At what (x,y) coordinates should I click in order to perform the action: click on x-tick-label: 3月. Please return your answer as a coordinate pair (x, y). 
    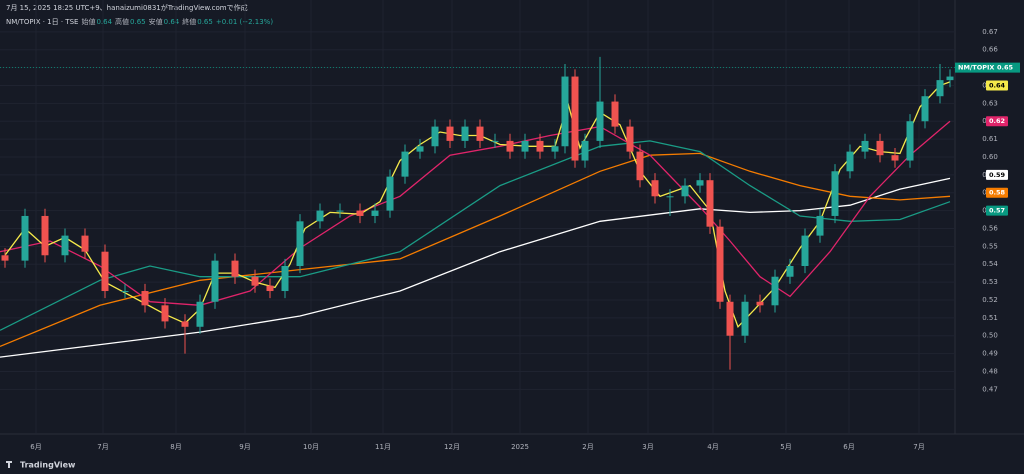
    Looking at the image, I should click on (647, 447).